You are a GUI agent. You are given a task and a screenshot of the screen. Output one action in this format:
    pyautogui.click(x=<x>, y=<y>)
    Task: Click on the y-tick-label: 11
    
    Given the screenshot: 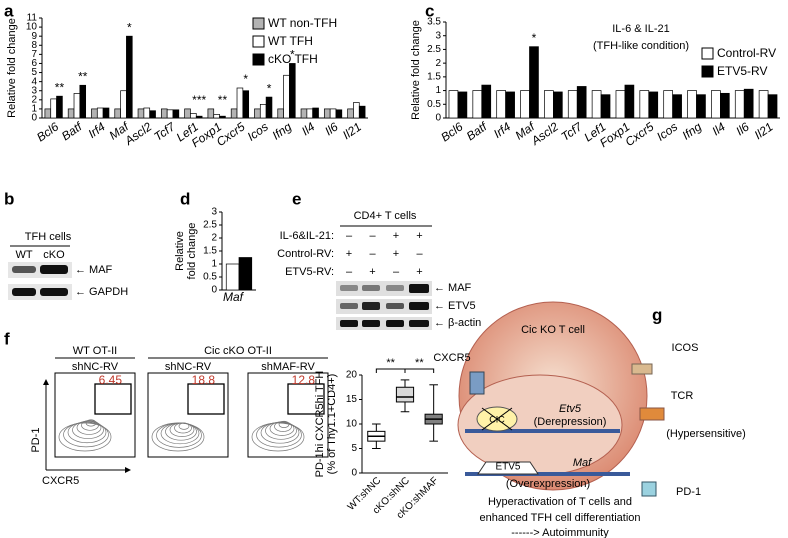 What is the action you would take?
    pyautogui.click(x=32, y=18)
    